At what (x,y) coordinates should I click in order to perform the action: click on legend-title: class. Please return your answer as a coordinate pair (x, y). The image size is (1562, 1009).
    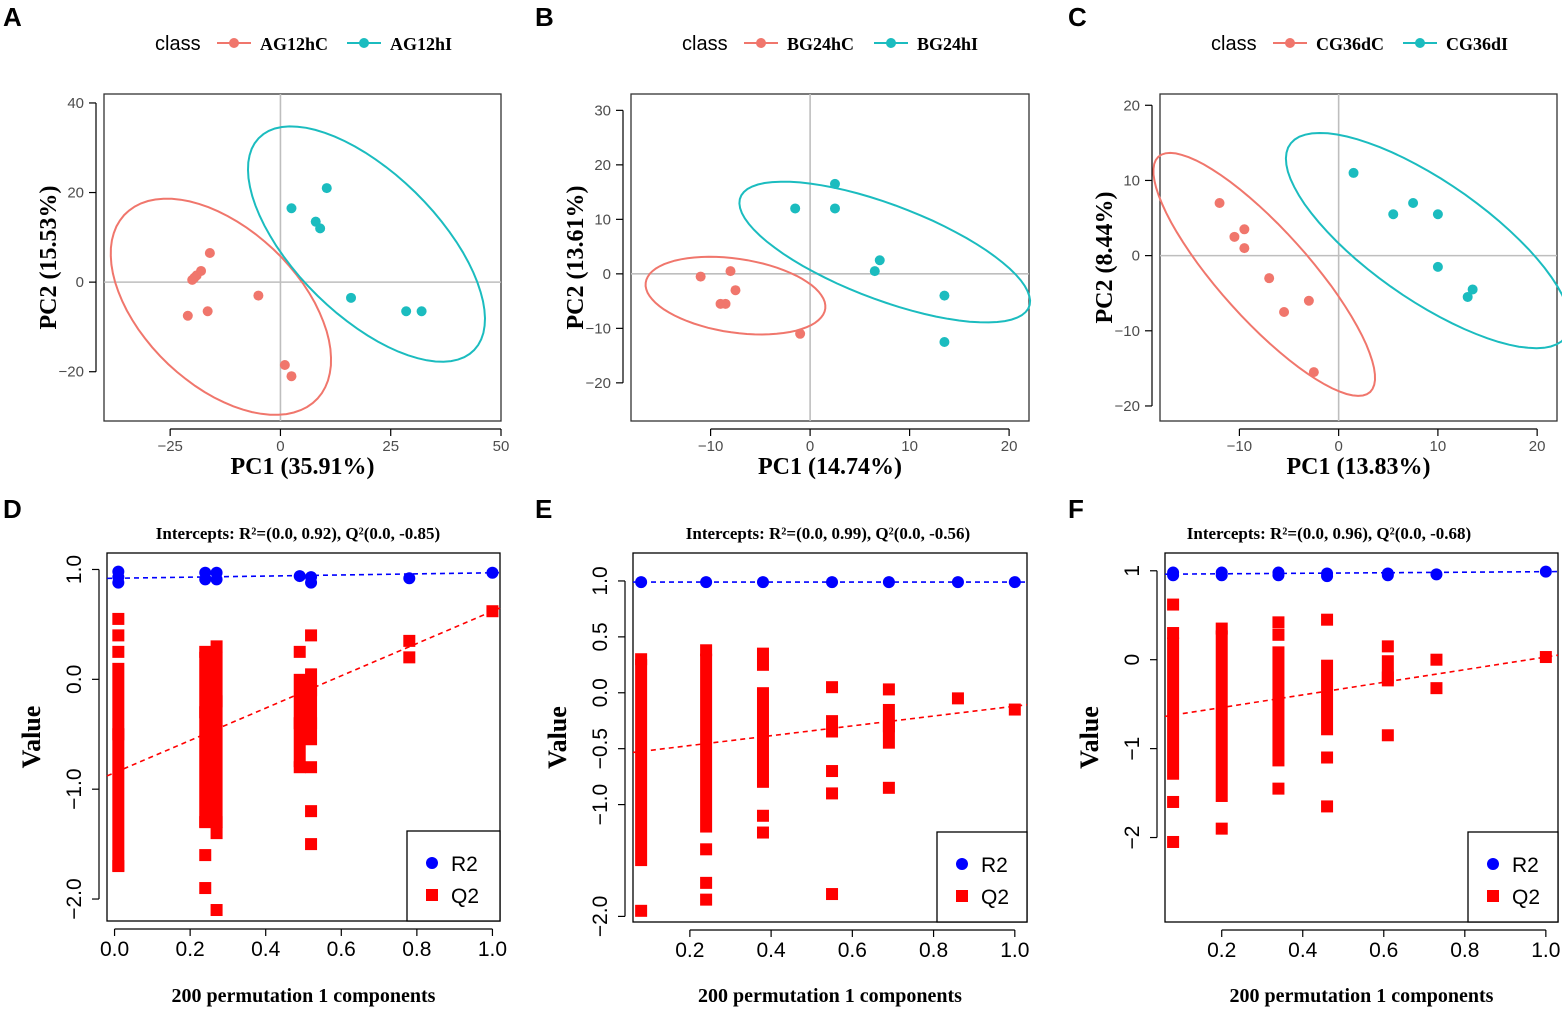
    Looking at the image, I should click on (1234, 44).